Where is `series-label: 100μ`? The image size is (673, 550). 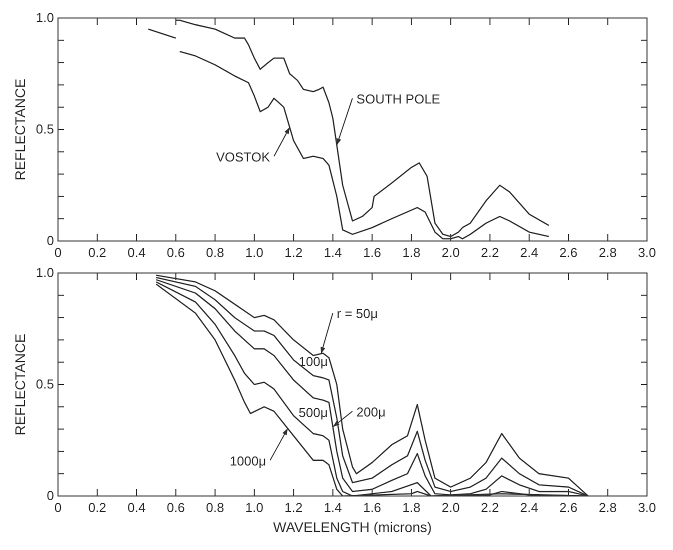
series-label: 100μ is located at coordinates (313, 361).